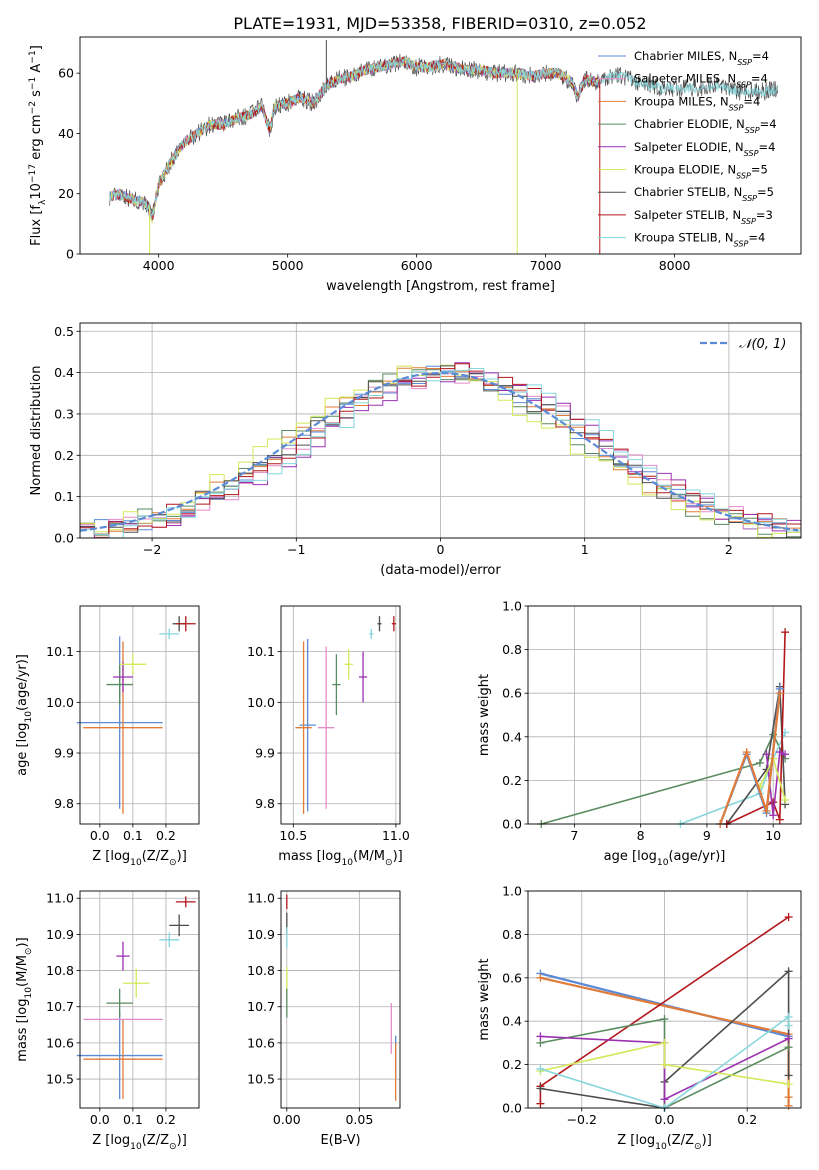 This screenshot has width=819, height=1170. Describe the element at coordinates (296, 549) in the screenshot. I see `x-tick-label: −1` at that location.